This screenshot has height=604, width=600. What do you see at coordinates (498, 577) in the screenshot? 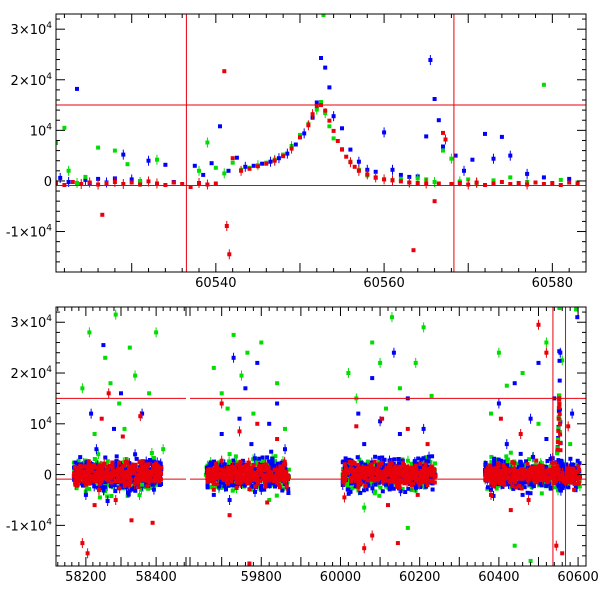
I see `x-tick-label: 60400` at bounding box center [498, 577].